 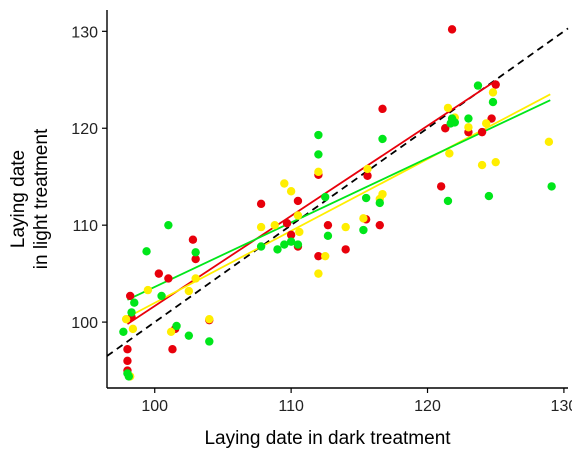 I want to click on y-axis-title: Laying date in light treatment, so click(x=30, y=198).